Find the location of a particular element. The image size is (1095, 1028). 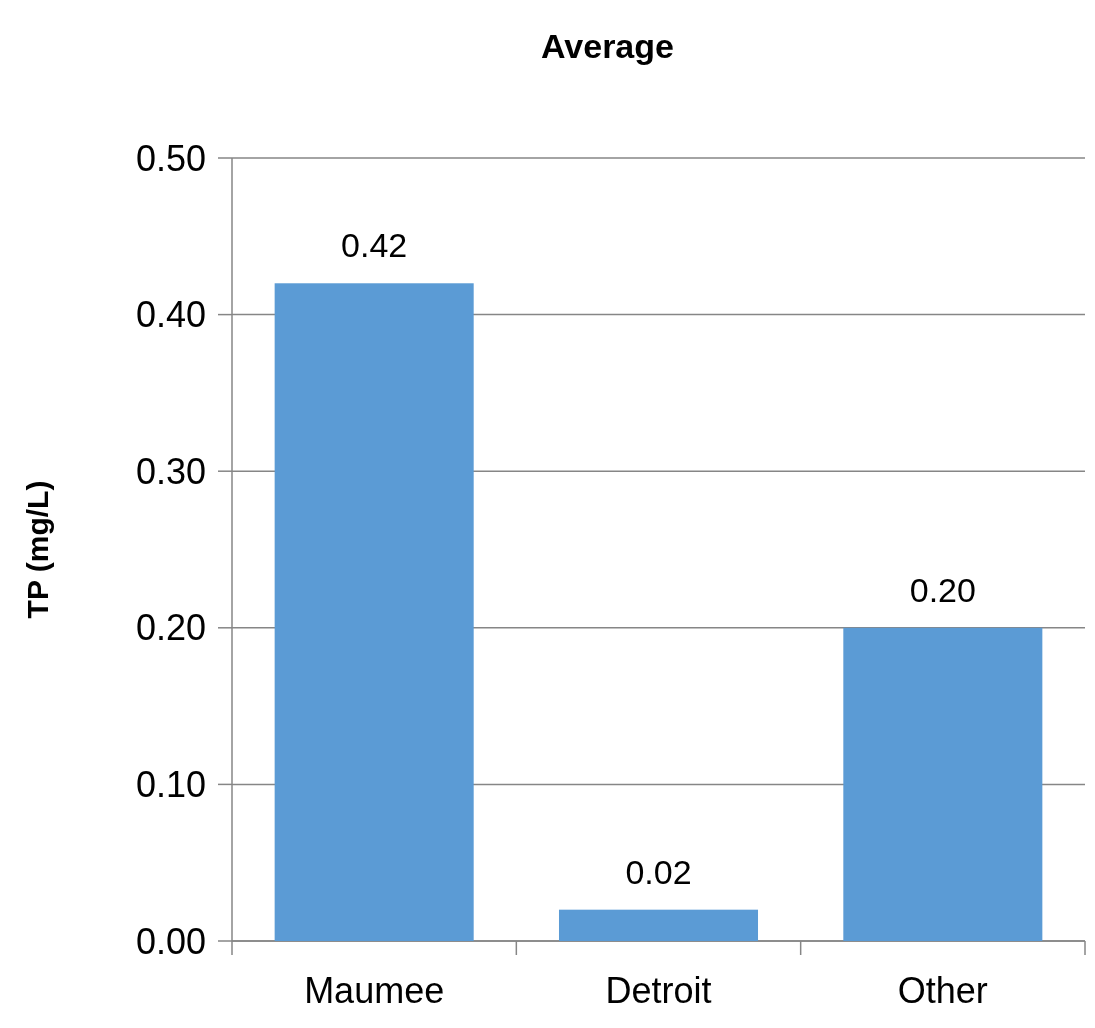

y-tick-label: 0.30 is located at coordinates (170, 471).